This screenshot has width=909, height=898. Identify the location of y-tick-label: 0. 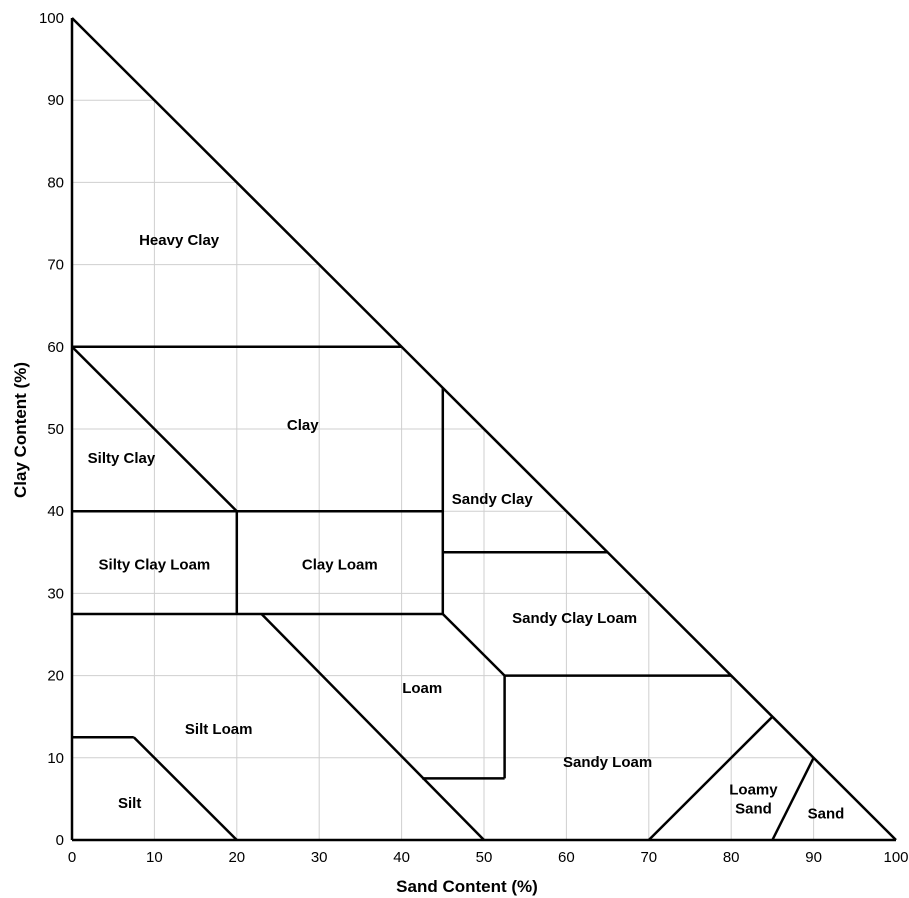
(60, 840).